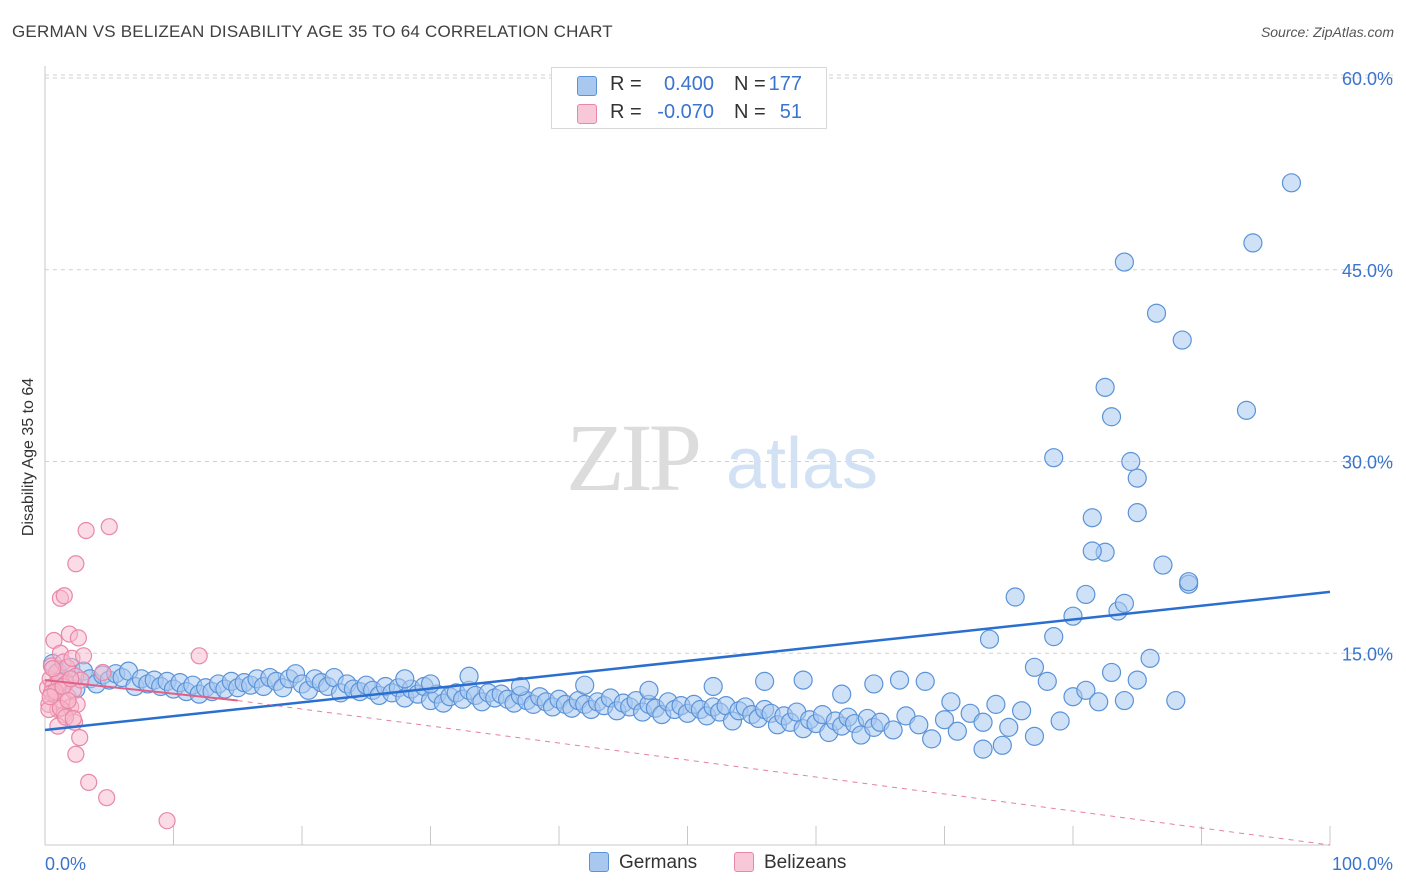  I want to click on belizeans-legend-swatch, so click(744, 862).